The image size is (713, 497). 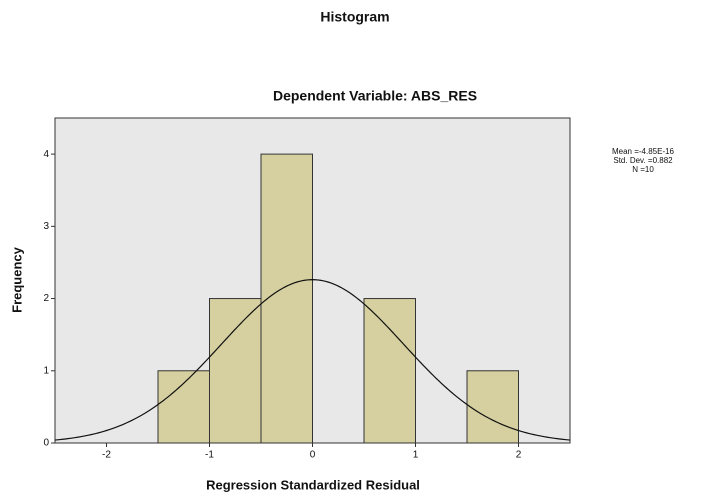 What do you see at coordinates (643, 151) in the screenshot?
I see `stats-label: Mean =-4.85E-16` at bounding box center [643, 151].